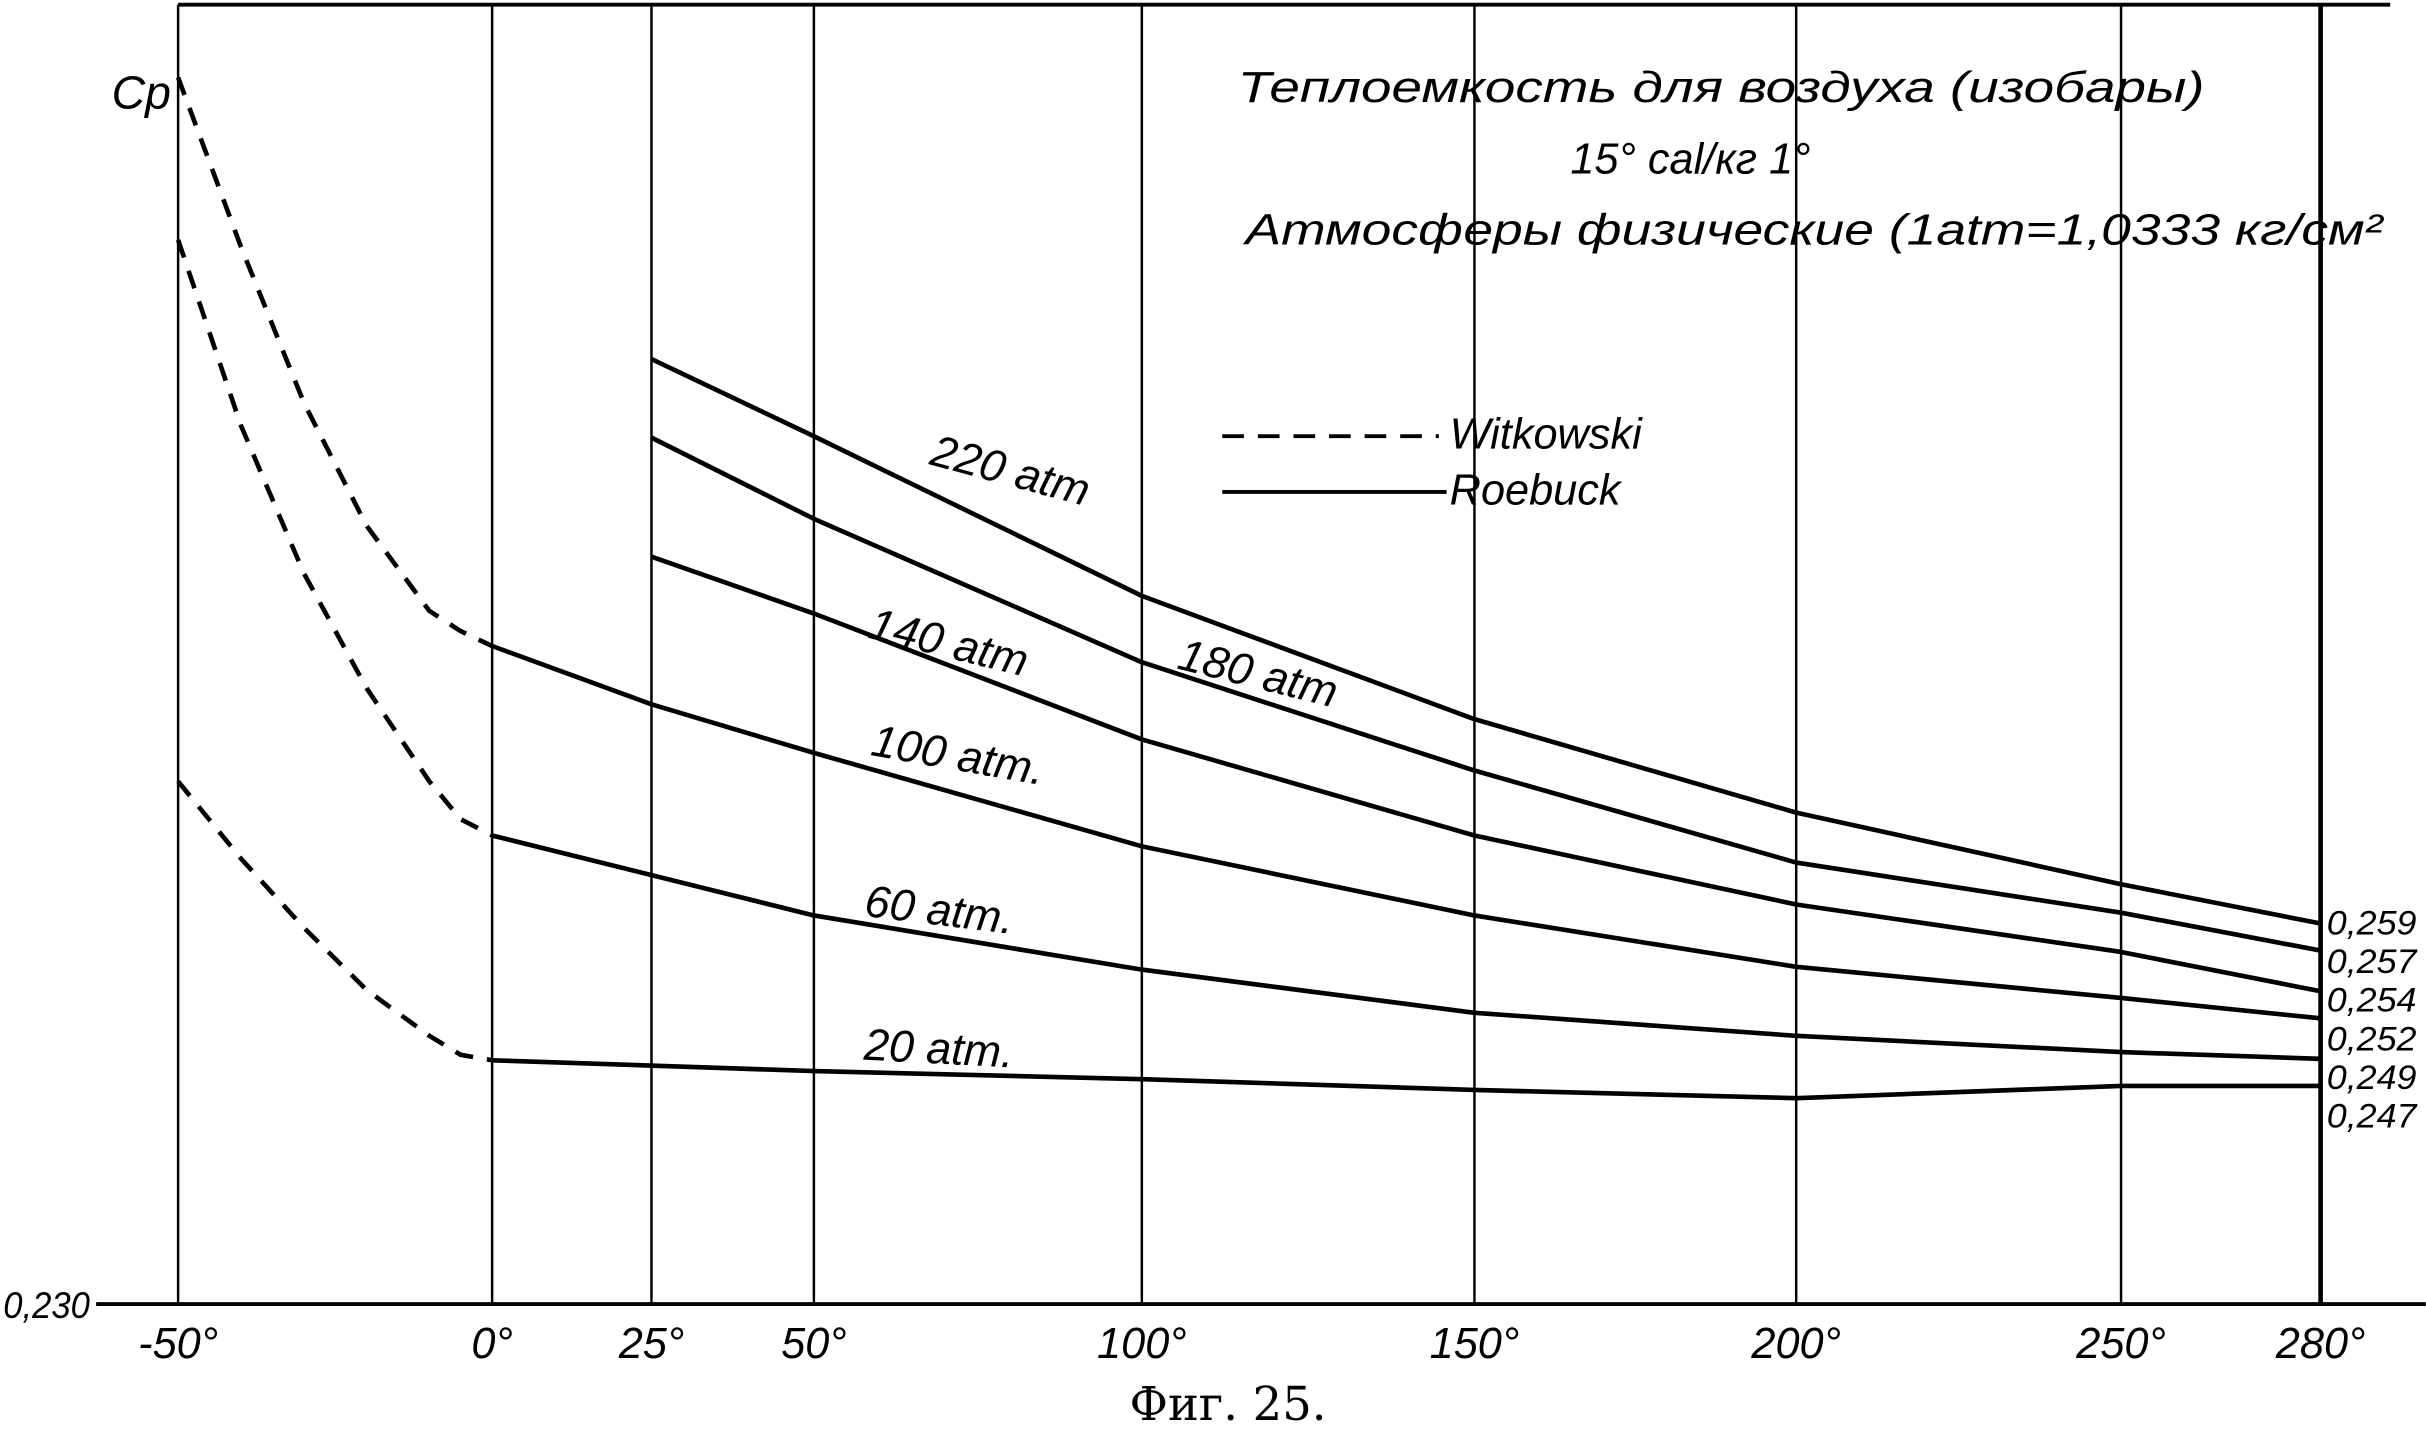 The width and height of the screenshot is (2426, 1434). I want to click on x-tick-label: 150°, so click(1475, 1344).